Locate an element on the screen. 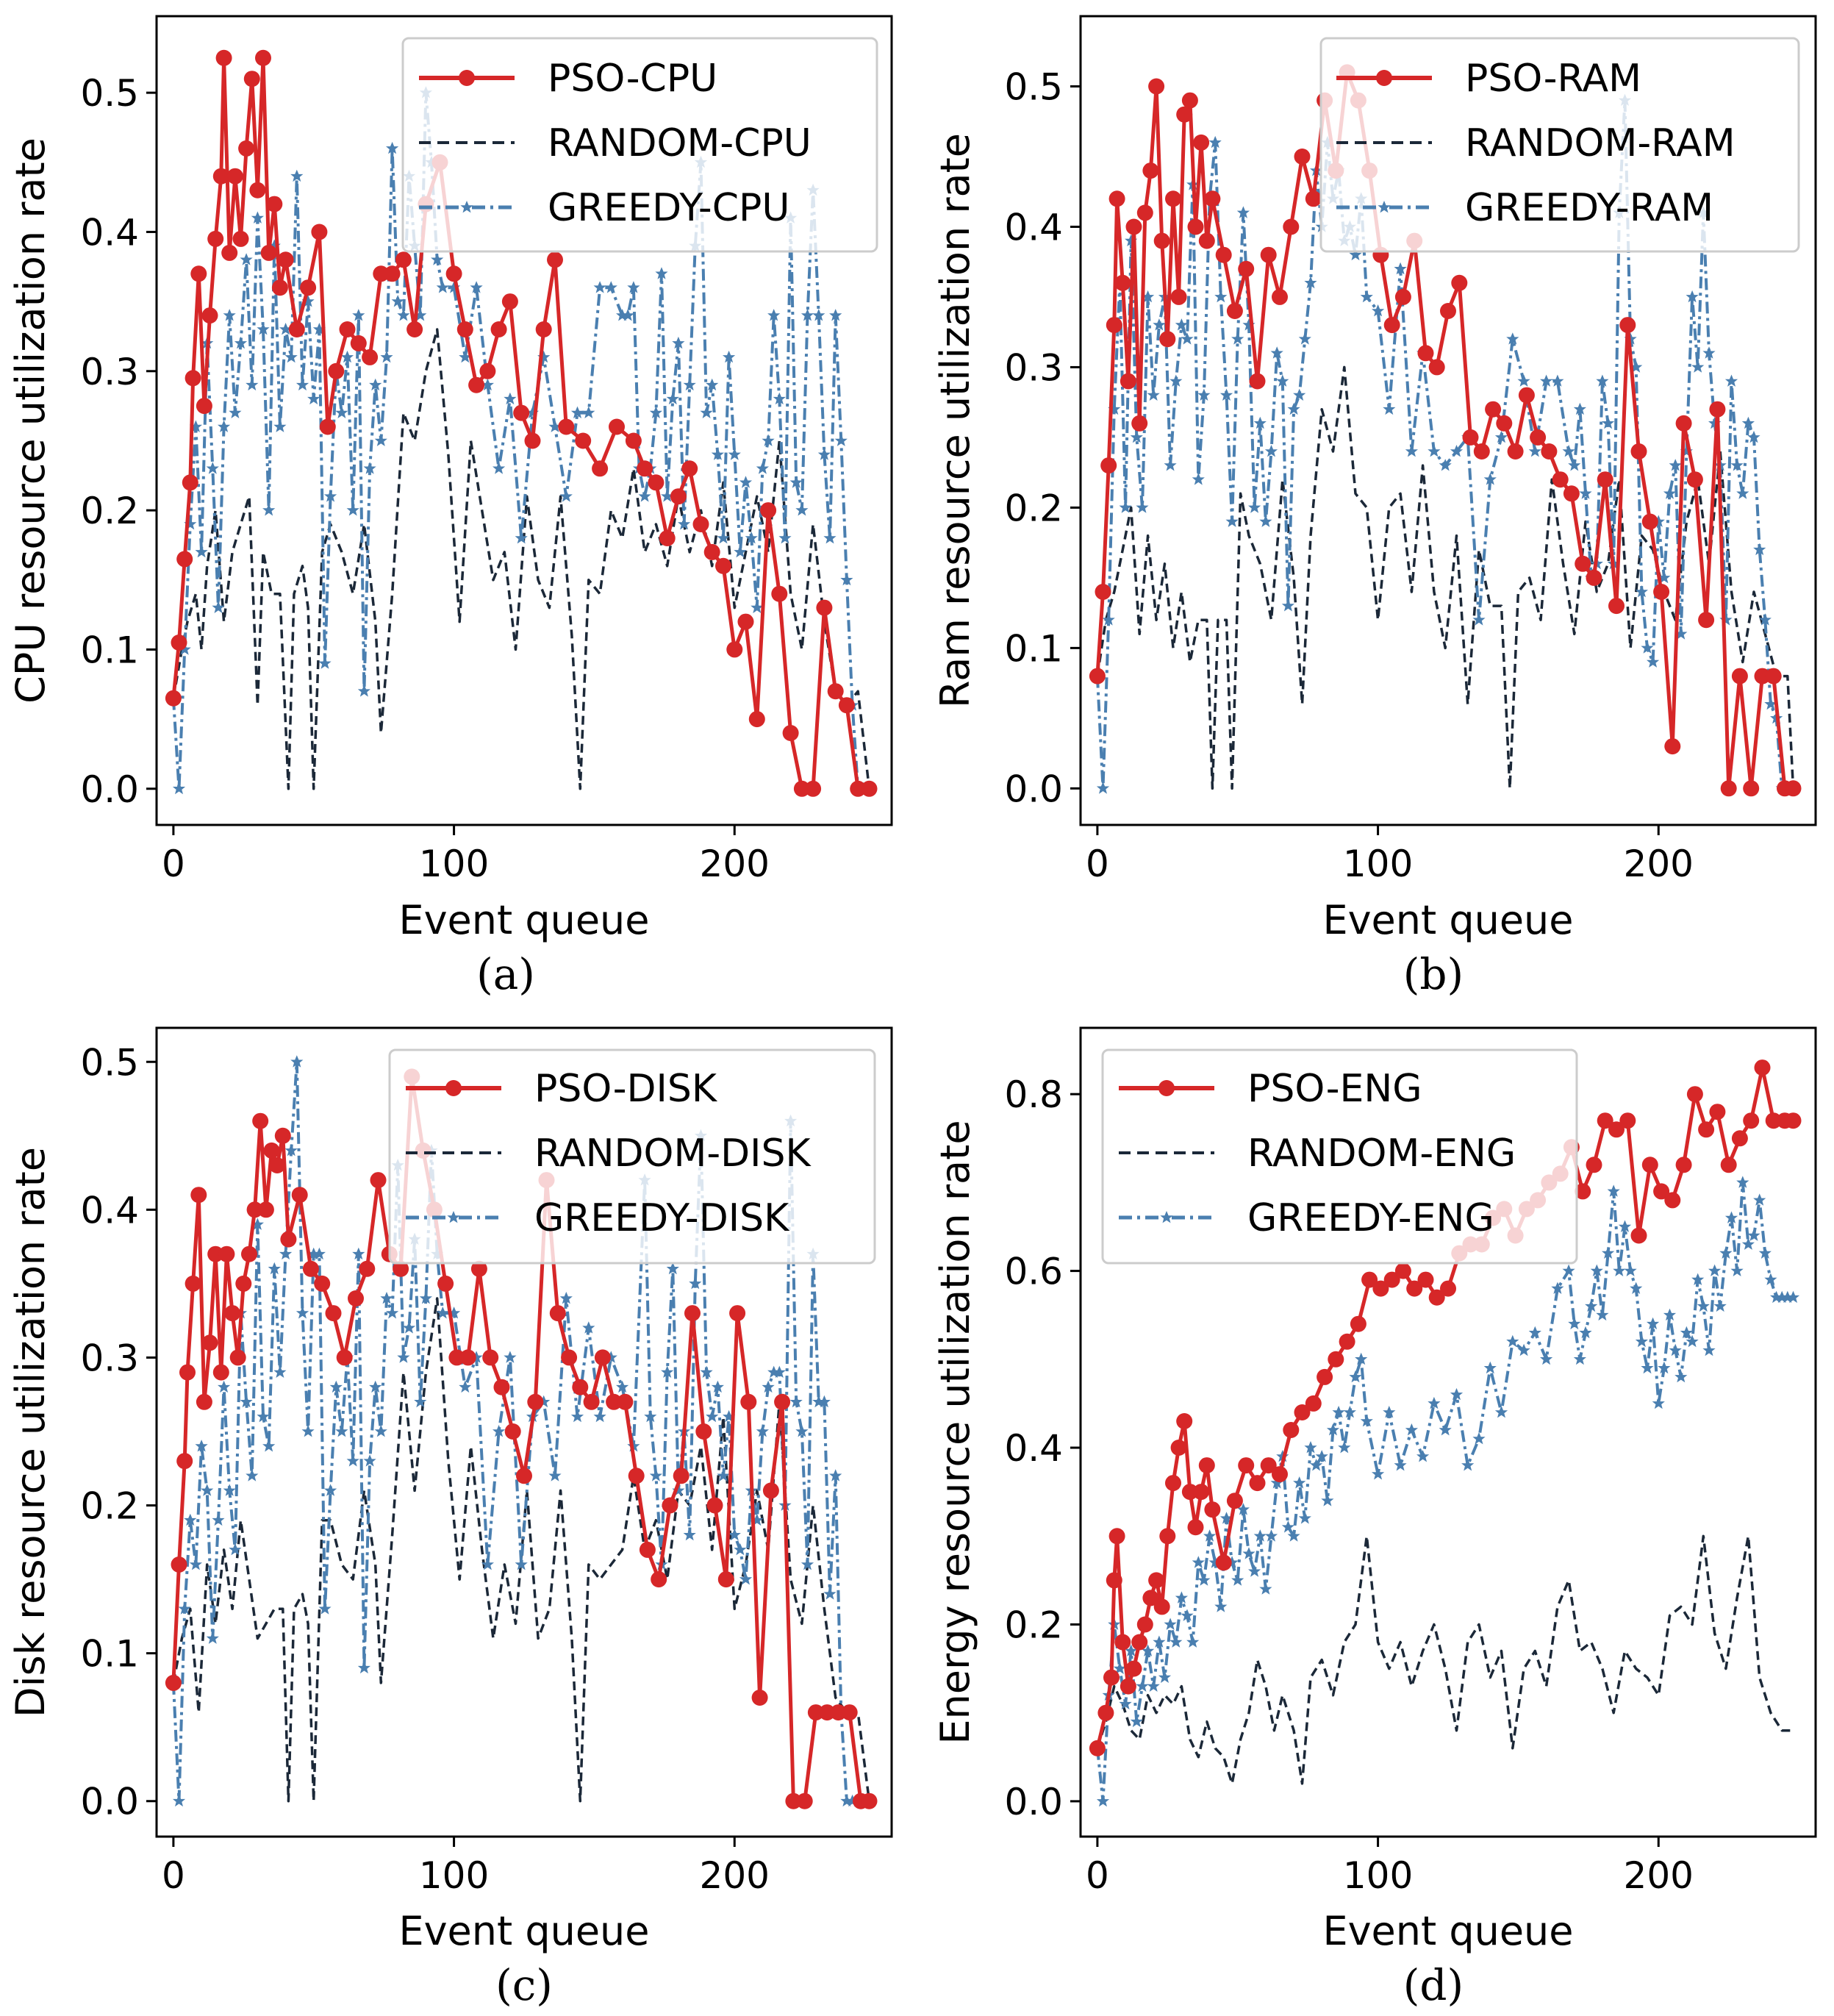 The image size is (1834, 2016). legend-item-greedy: GREEDY-DISK is located at coordinates (598, 1218).